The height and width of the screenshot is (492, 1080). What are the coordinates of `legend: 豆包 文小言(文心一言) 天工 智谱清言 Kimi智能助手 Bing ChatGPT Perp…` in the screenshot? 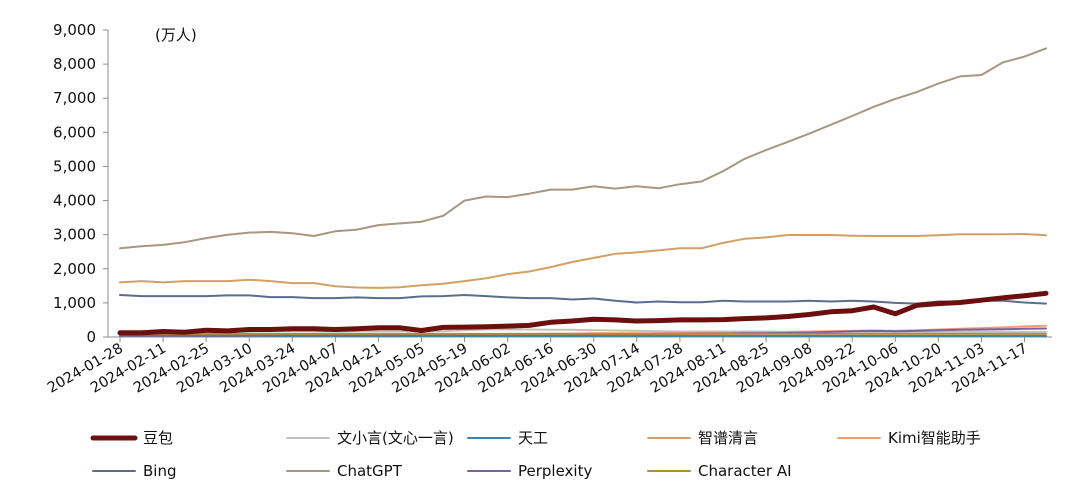 It's located at (535, 454).